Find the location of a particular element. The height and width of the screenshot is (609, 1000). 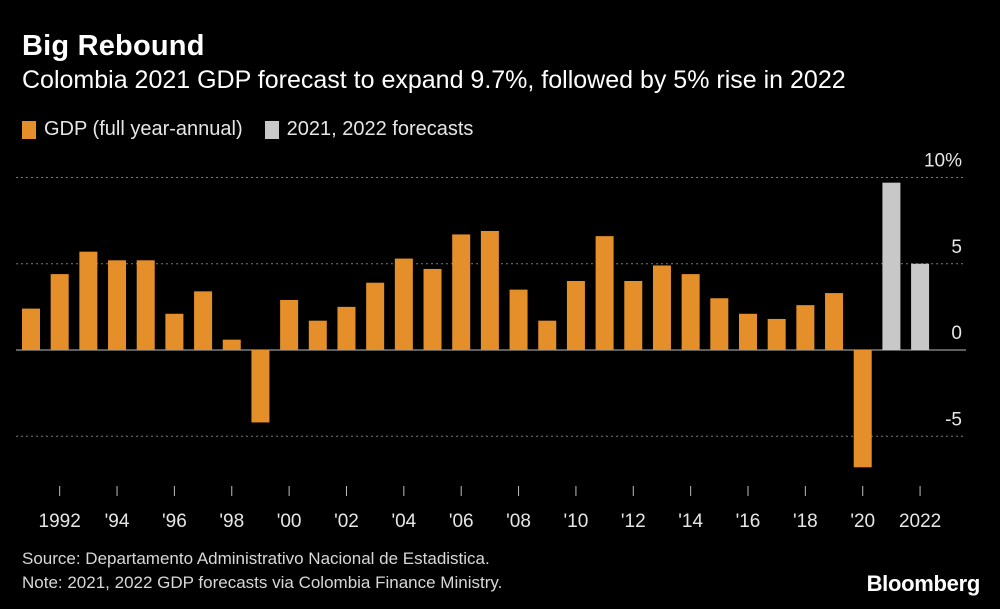

x-tick-label: '98 is located at coordinates (231, 521).